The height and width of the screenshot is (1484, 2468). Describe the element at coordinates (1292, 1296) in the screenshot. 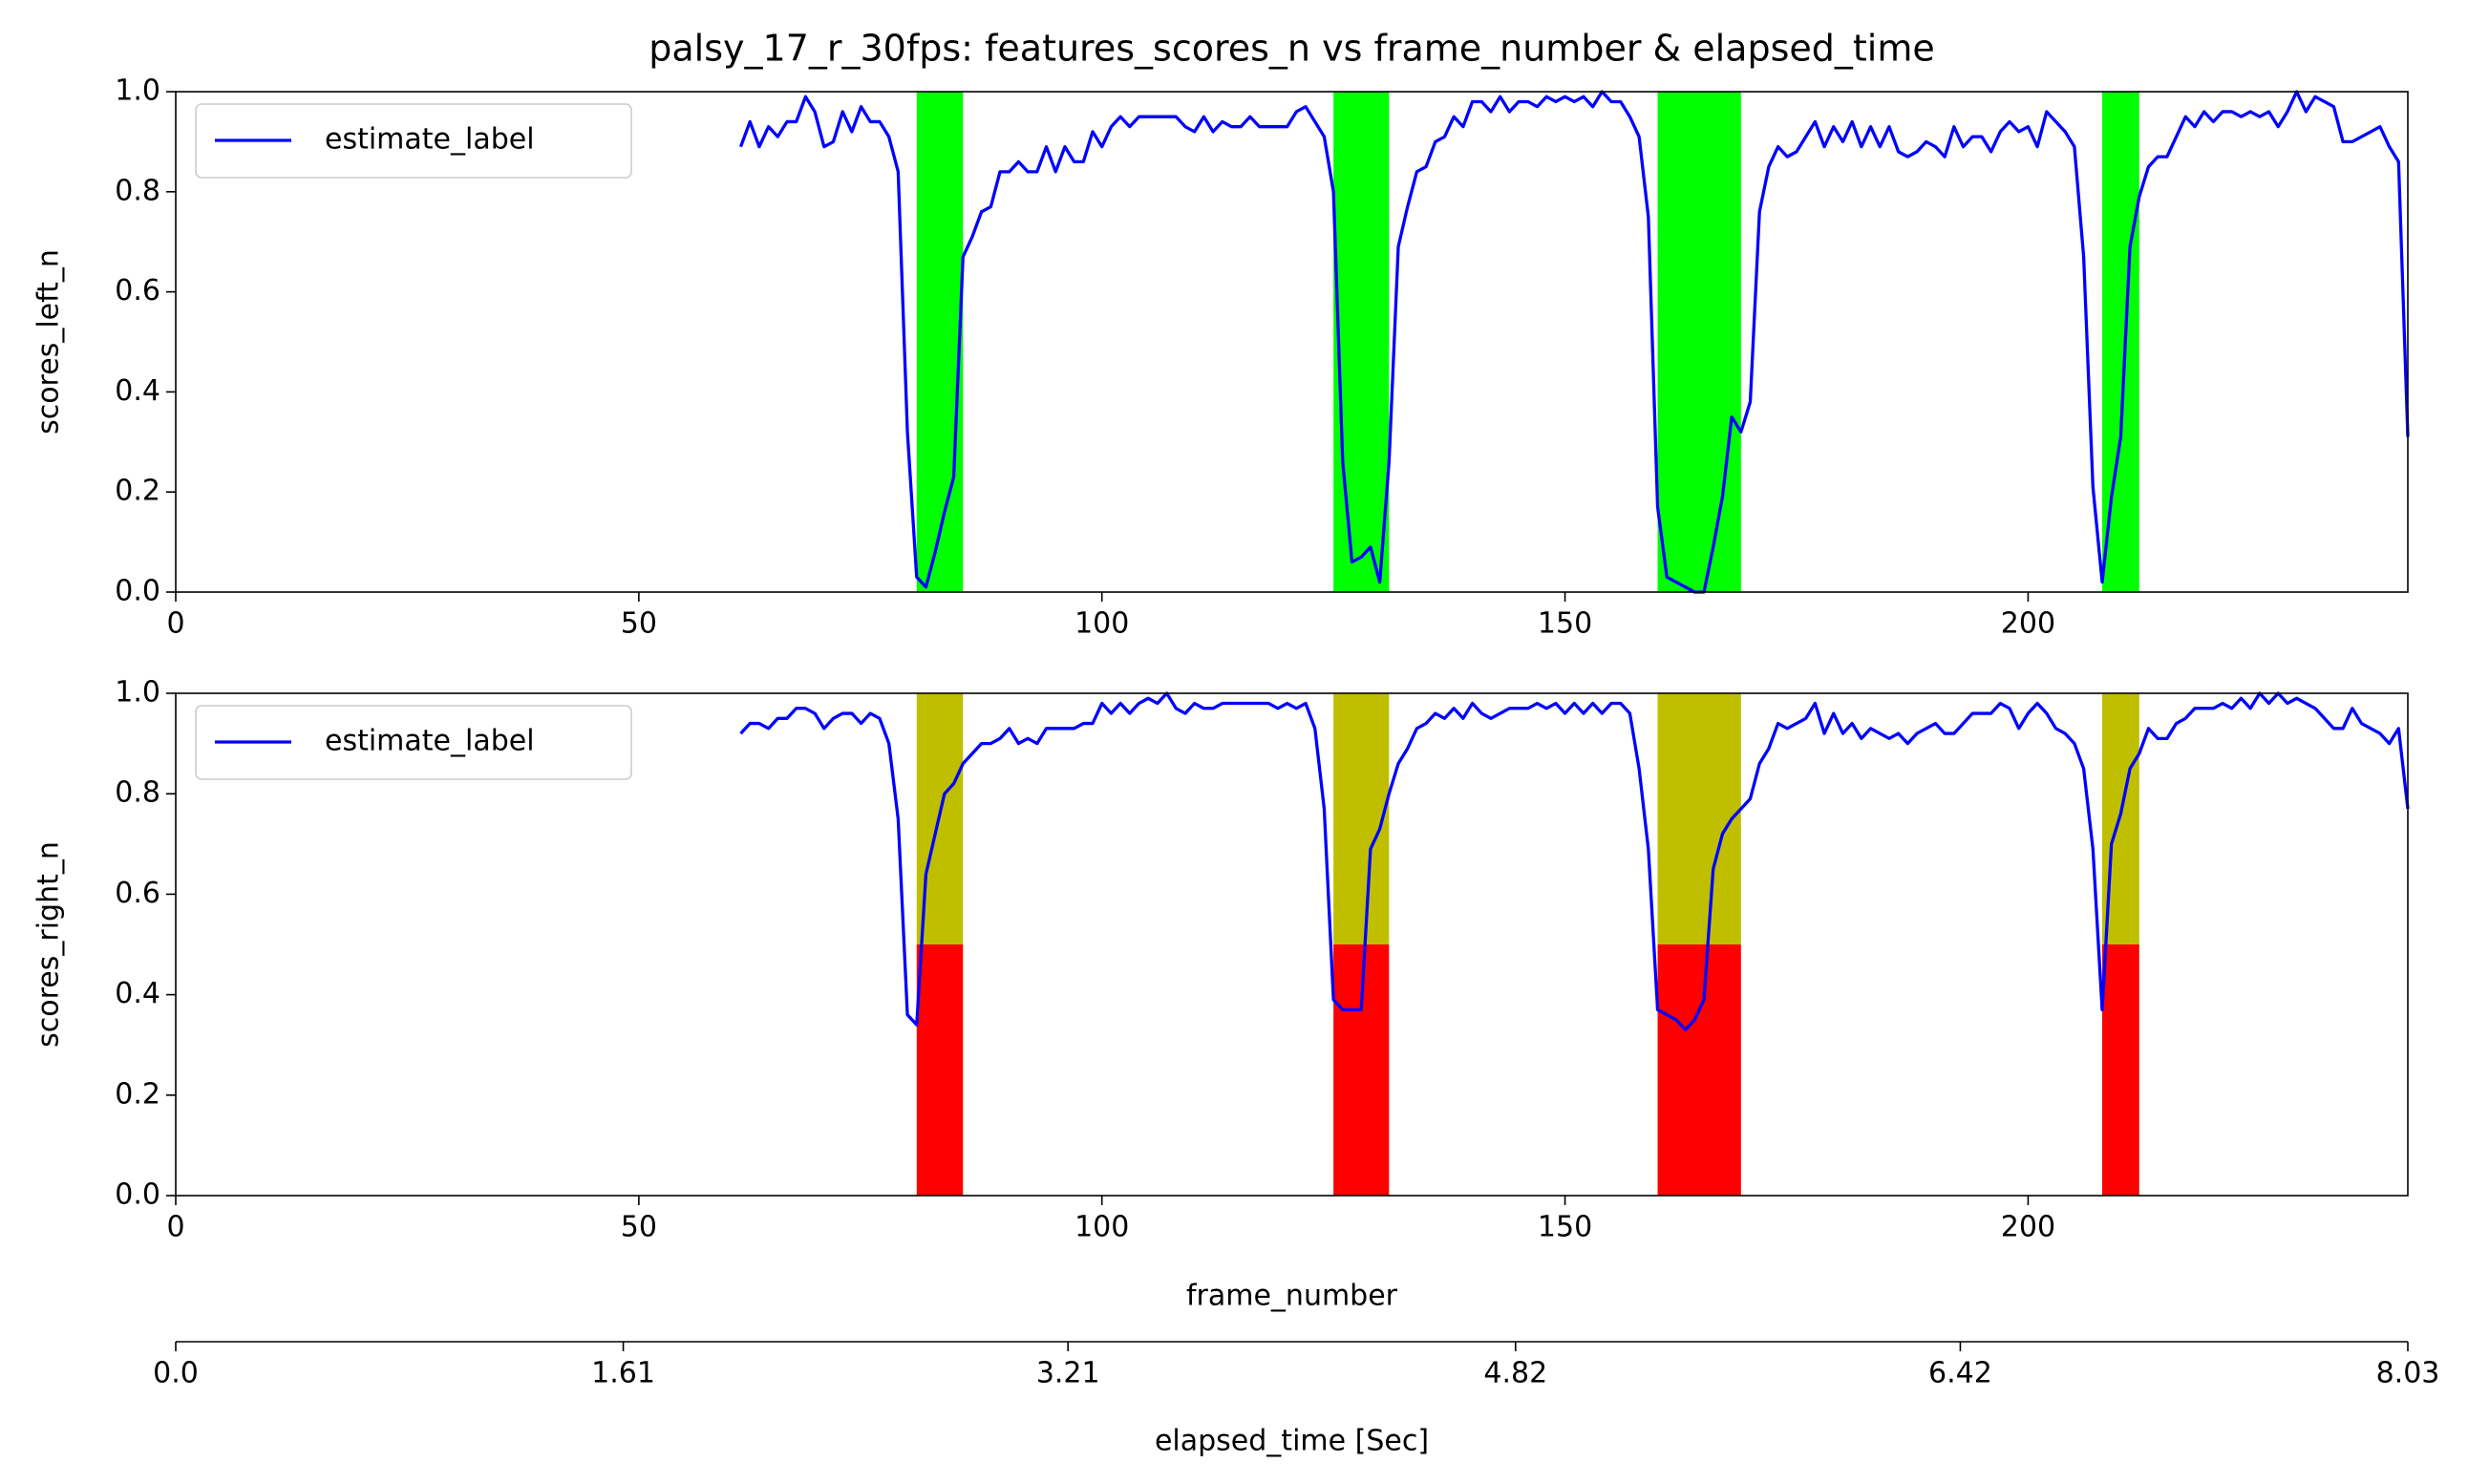

I see `x-axis-label: frame_number` at that location.